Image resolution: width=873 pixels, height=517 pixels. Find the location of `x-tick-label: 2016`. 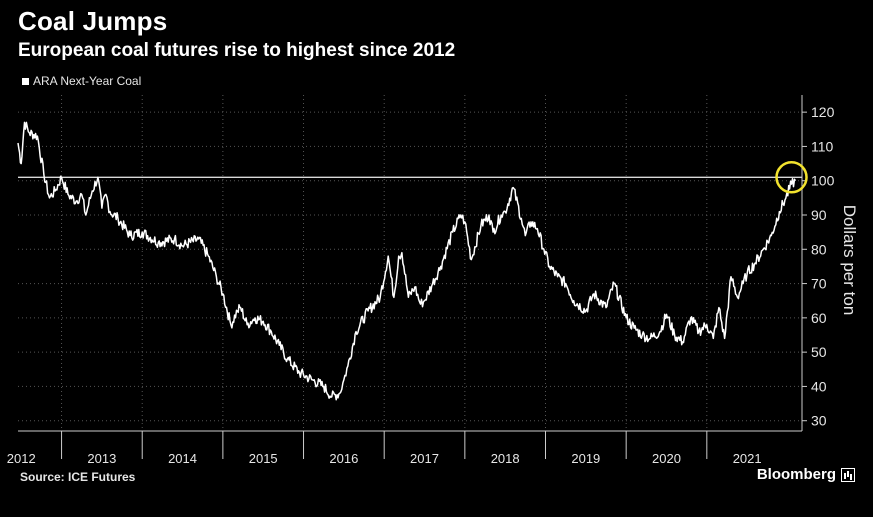

x-tick-label: 2016 is located at coordinates (343, 458).